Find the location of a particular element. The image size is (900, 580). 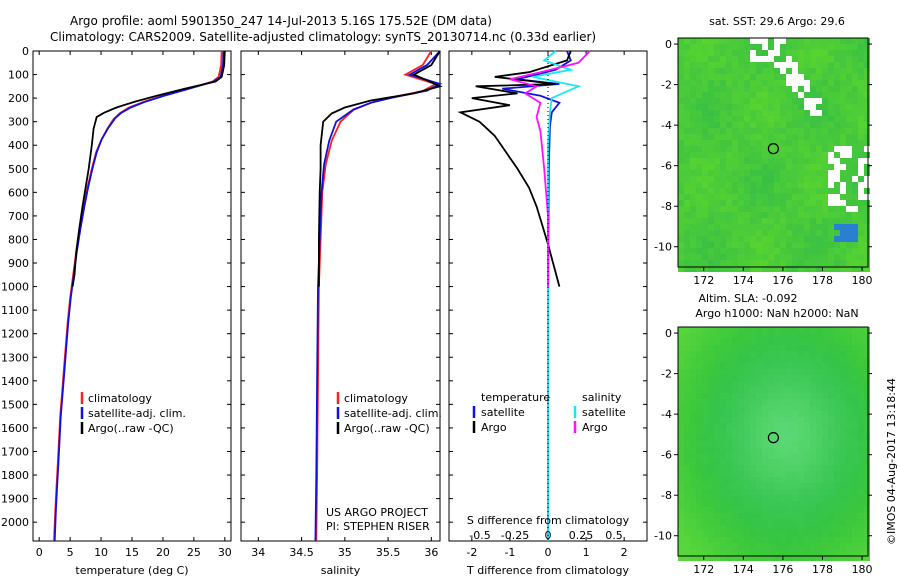

sst-map-xtick-label: 174 is located at coordinates (743, 280).